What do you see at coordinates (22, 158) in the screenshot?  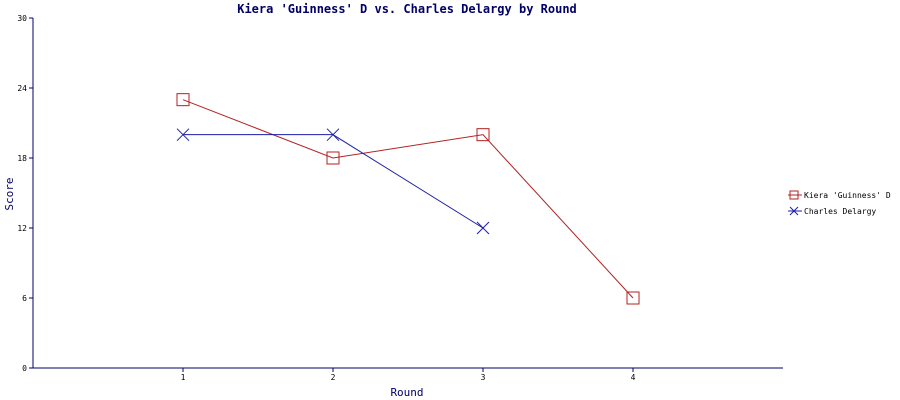 I see `y-tick-label: 18` at bounding box center [22, 158].